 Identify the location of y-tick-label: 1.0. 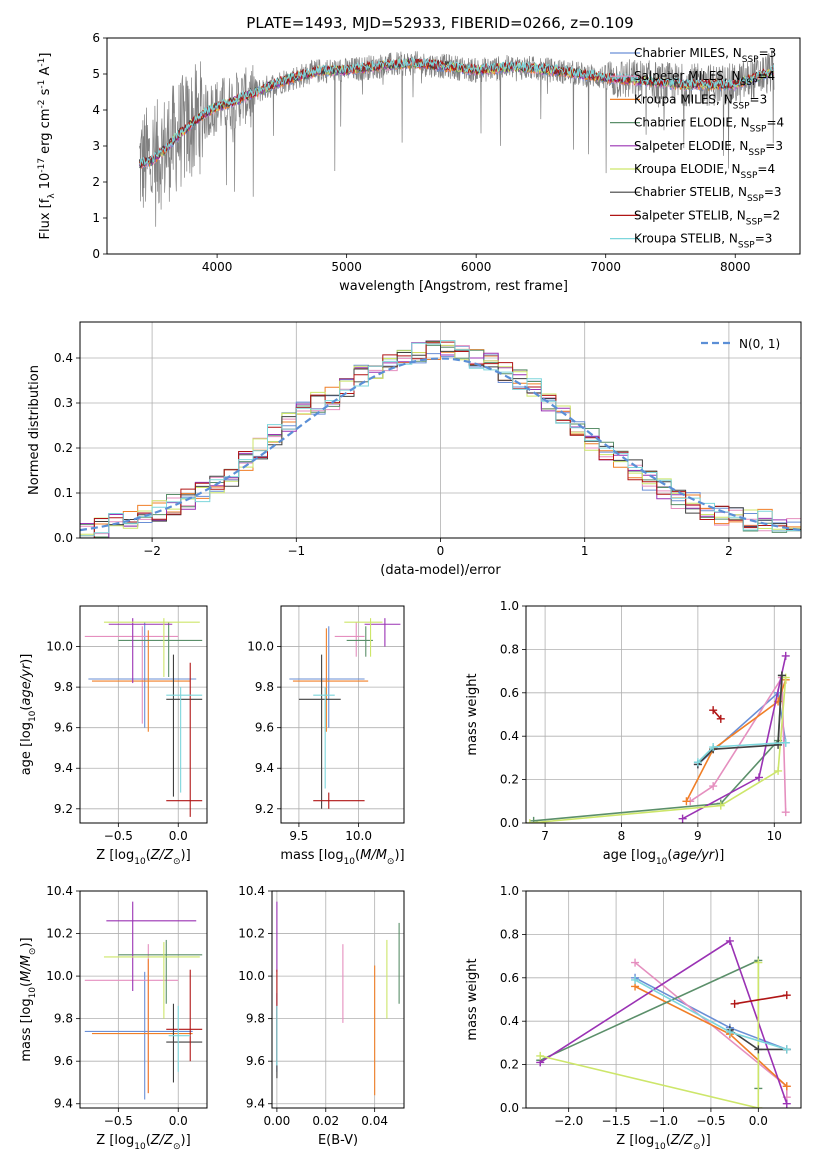
(509, 891).